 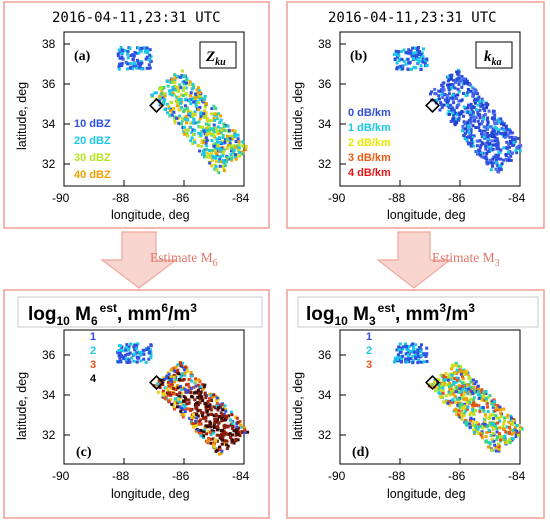 What do you see at coordinates (215, 58) in the screenshot?
I see `svg-text: Zku` at bounding box center [215, 58].